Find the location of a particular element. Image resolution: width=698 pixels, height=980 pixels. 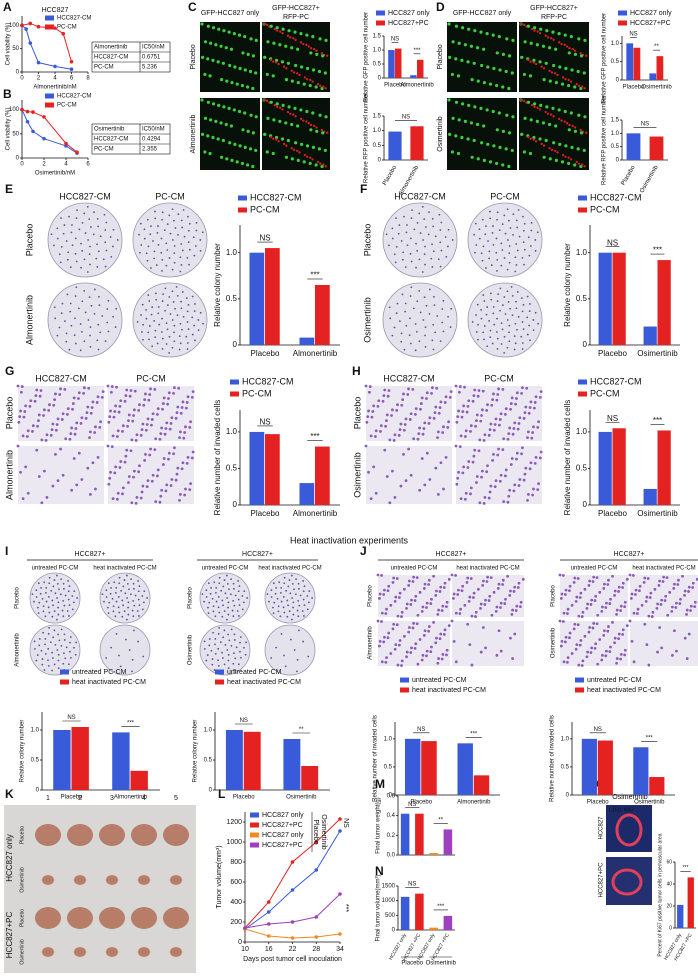

column-label: PC-CM is located at coordinates (151, 378).